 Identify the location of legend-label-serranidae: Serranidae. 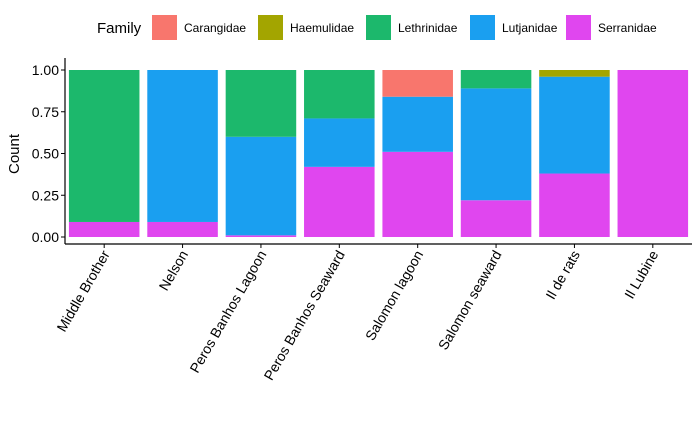
(627, 28).